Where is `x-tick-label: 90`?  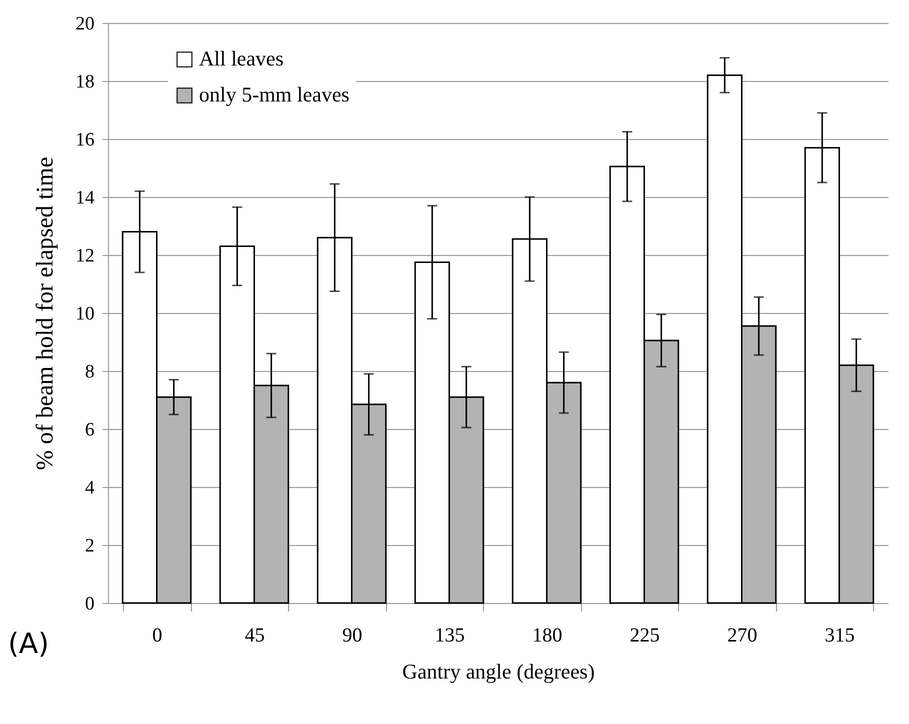 x-tick-label: 90 is located at coordinates (352, 635).